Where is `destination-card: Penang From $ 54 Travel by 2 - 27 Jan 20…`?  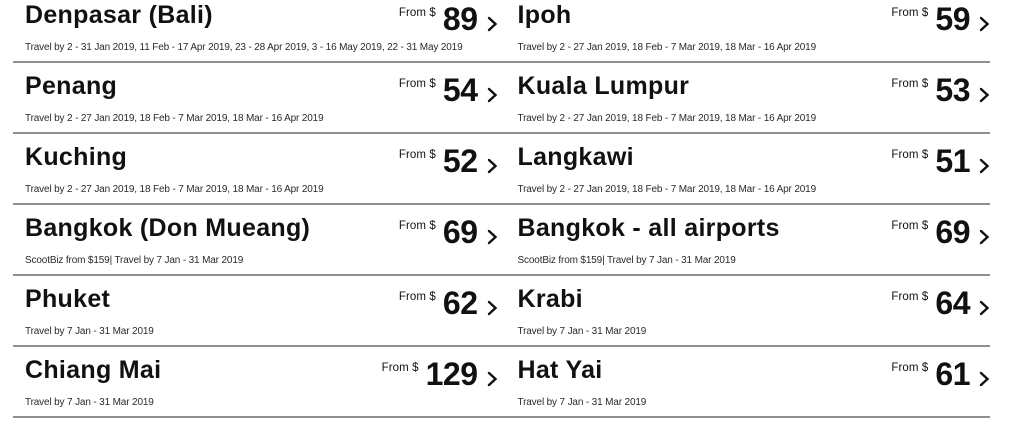
destination-card: Penang From $ 54 Travel by 2 - 27 Jan 20… is located at coordinates (261, 102).